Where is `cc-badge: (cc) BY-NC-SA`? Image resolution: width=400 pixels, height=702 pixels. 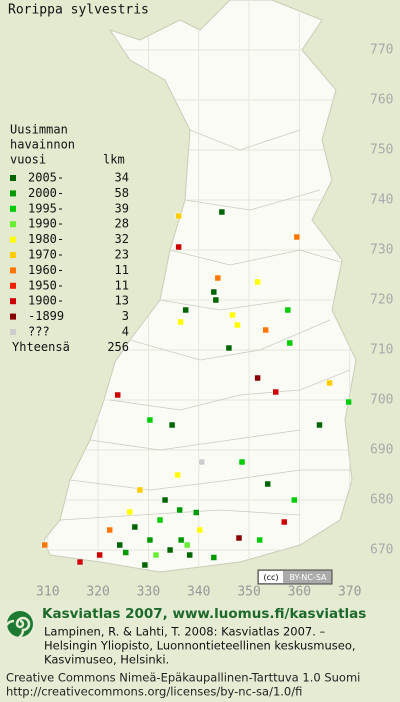
cc-badge: (cc) BY-NC-SA is located at coordinates (295, 577).